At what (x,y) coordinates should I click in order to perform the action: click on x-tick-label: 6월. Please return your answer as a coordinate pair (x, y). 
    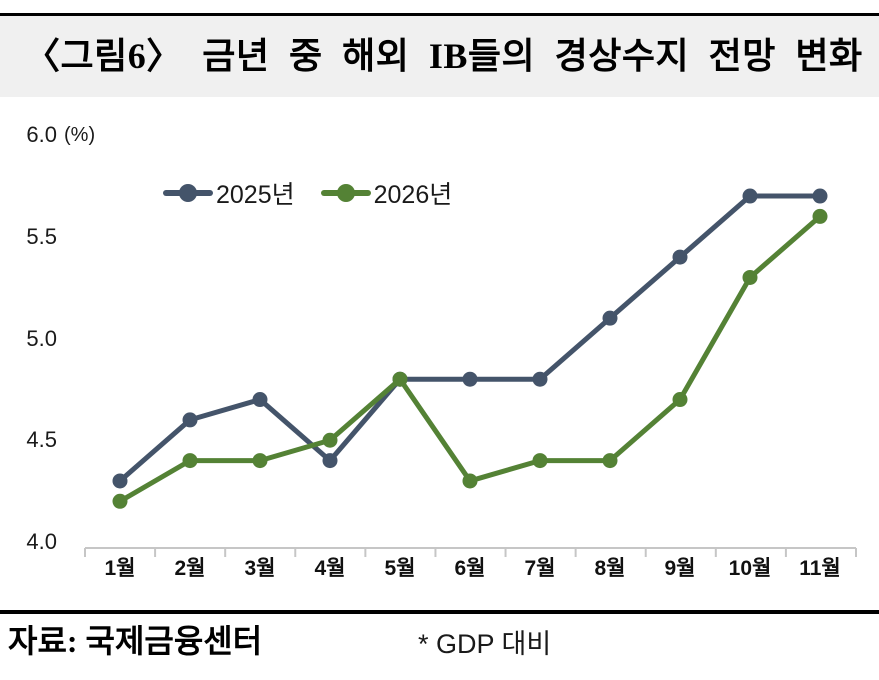
    Looking at the image, I should click on (470, 568).